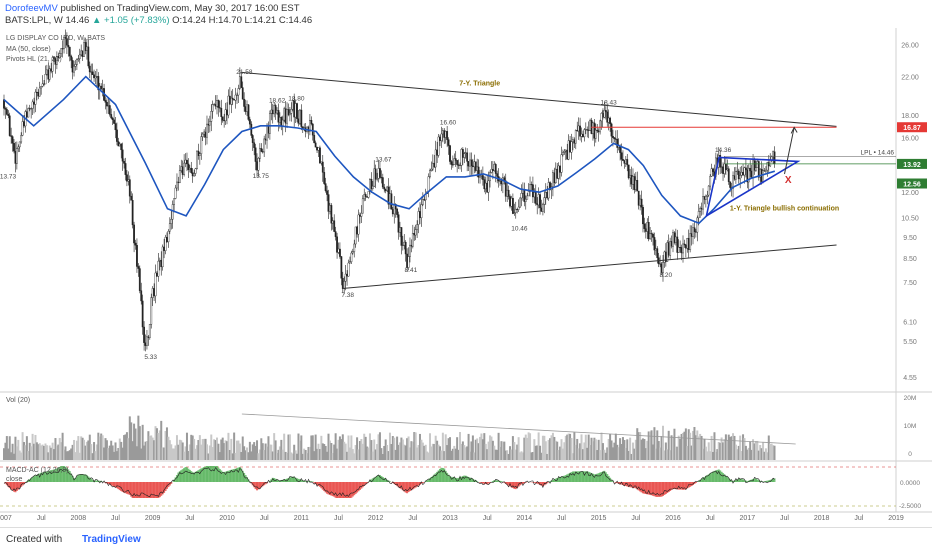  Describe the element at coordinates (383, 159) in the screenshot. I see `pivot-label: 13.67` at that location.